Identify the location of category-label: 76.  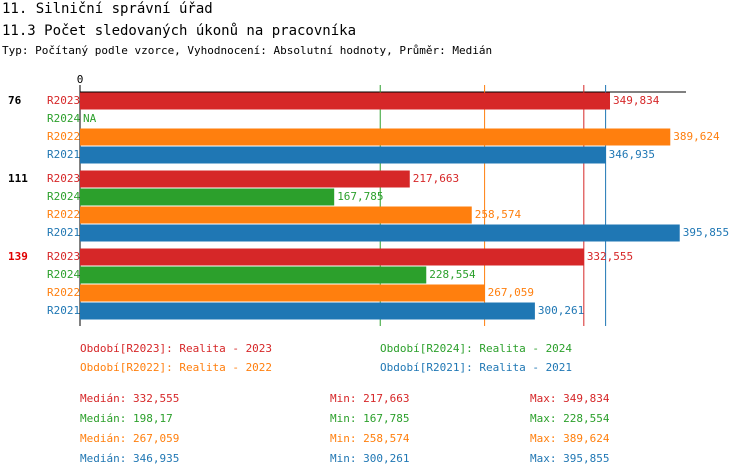
(15, 100).